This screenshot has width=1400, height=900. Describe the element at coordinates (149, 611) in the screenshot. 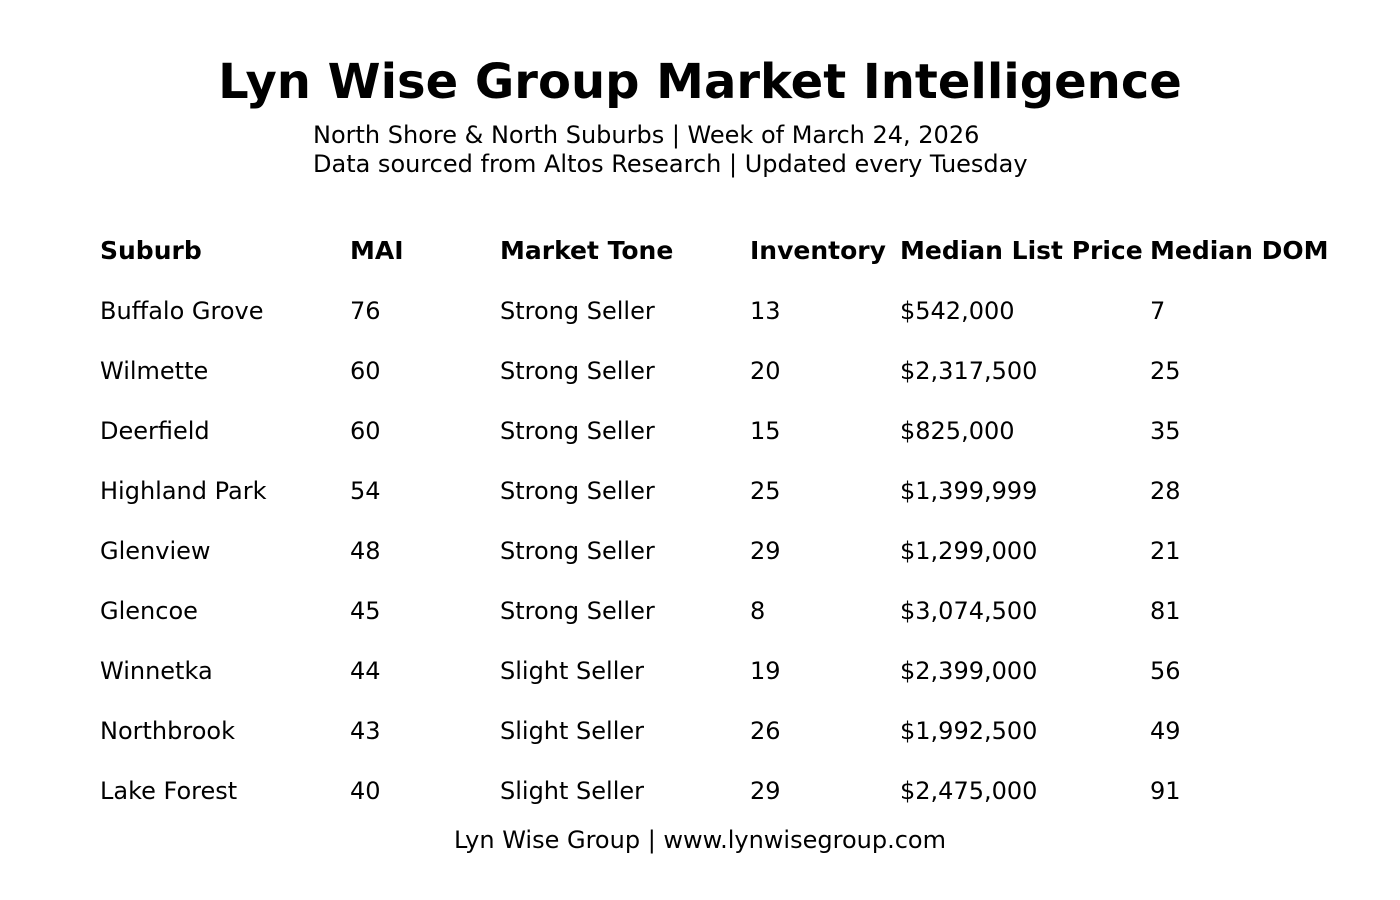

I see `cell-suburb: Glencoe` at that location.